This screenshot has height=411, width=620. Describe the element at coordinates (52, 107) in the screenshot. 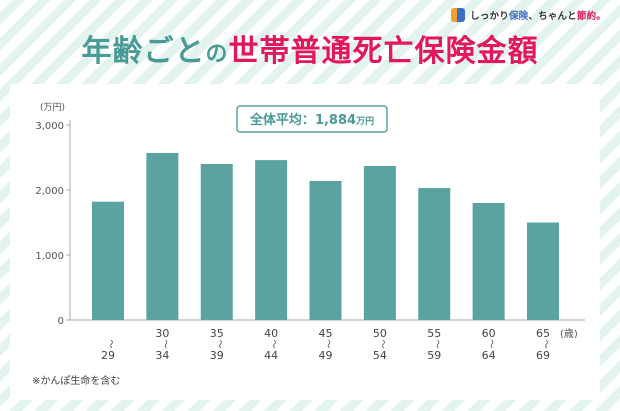

I see `y-axis-unit-label: (万円)` at that location.